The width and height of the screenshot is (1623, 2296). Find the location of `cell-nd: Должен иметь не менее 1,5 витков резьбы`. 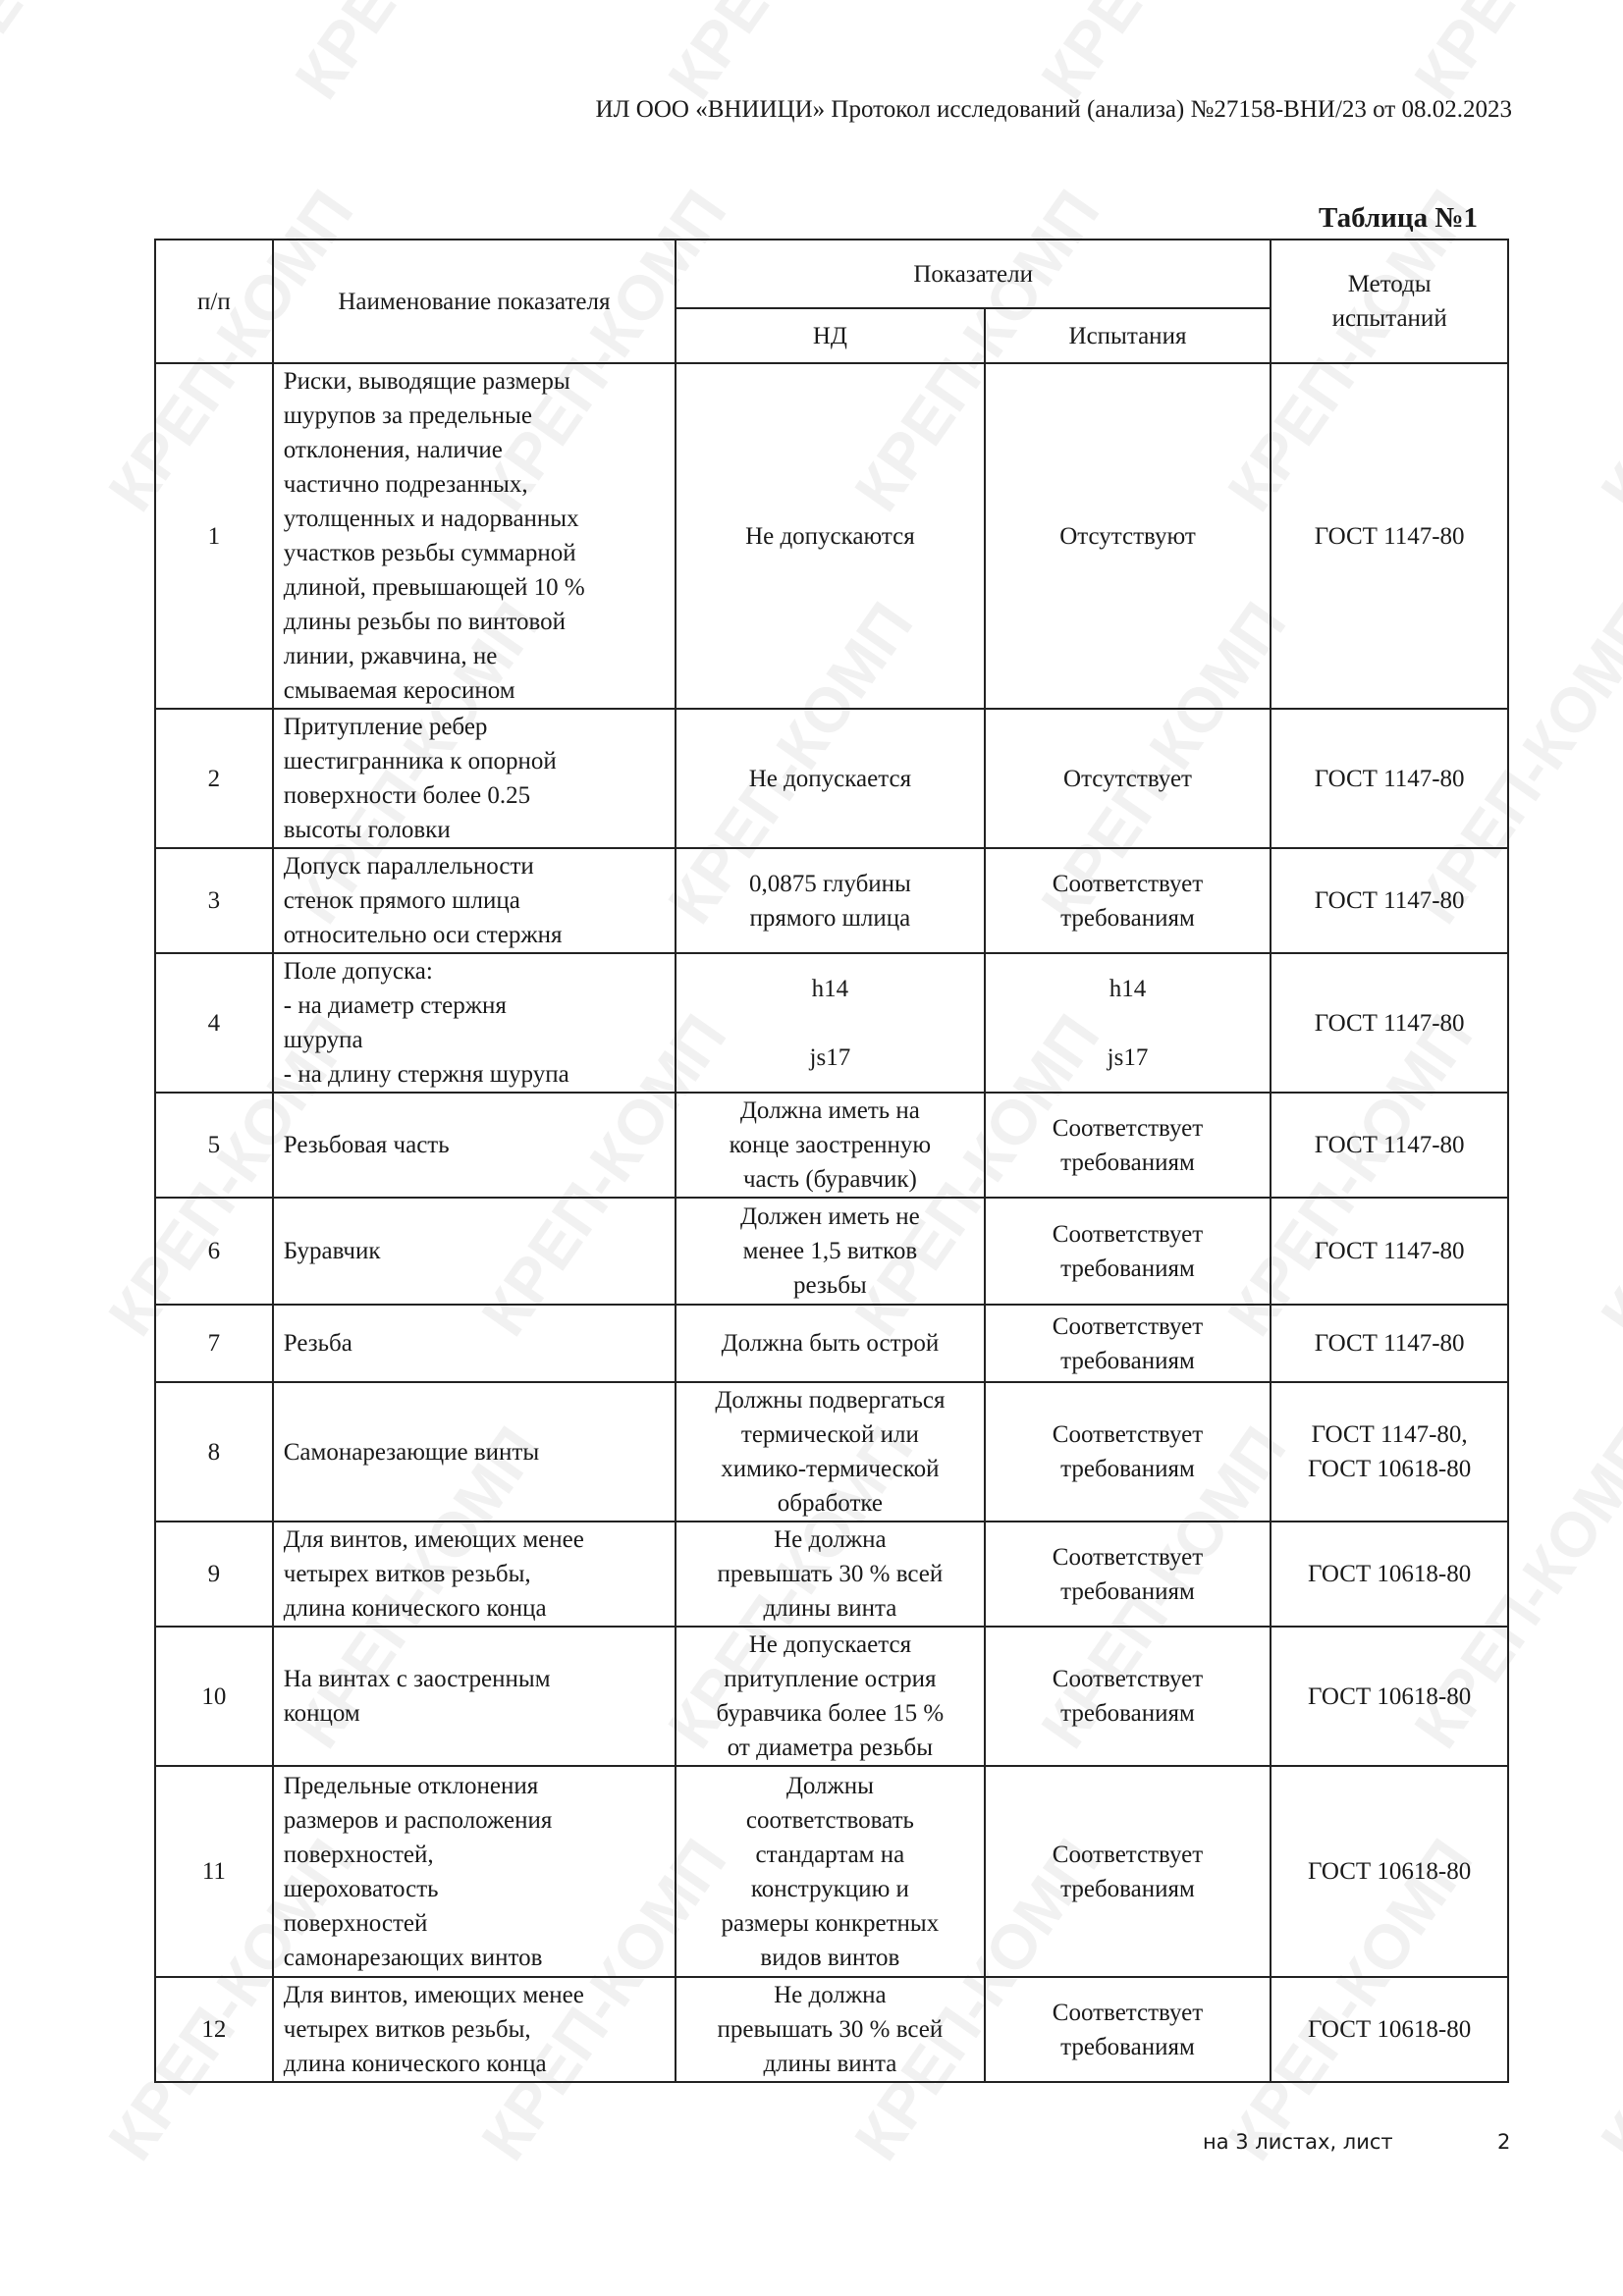

cell-nd: Должен иметь не менее 1,5 витков резьбы is located at coordinates (830, 1251).